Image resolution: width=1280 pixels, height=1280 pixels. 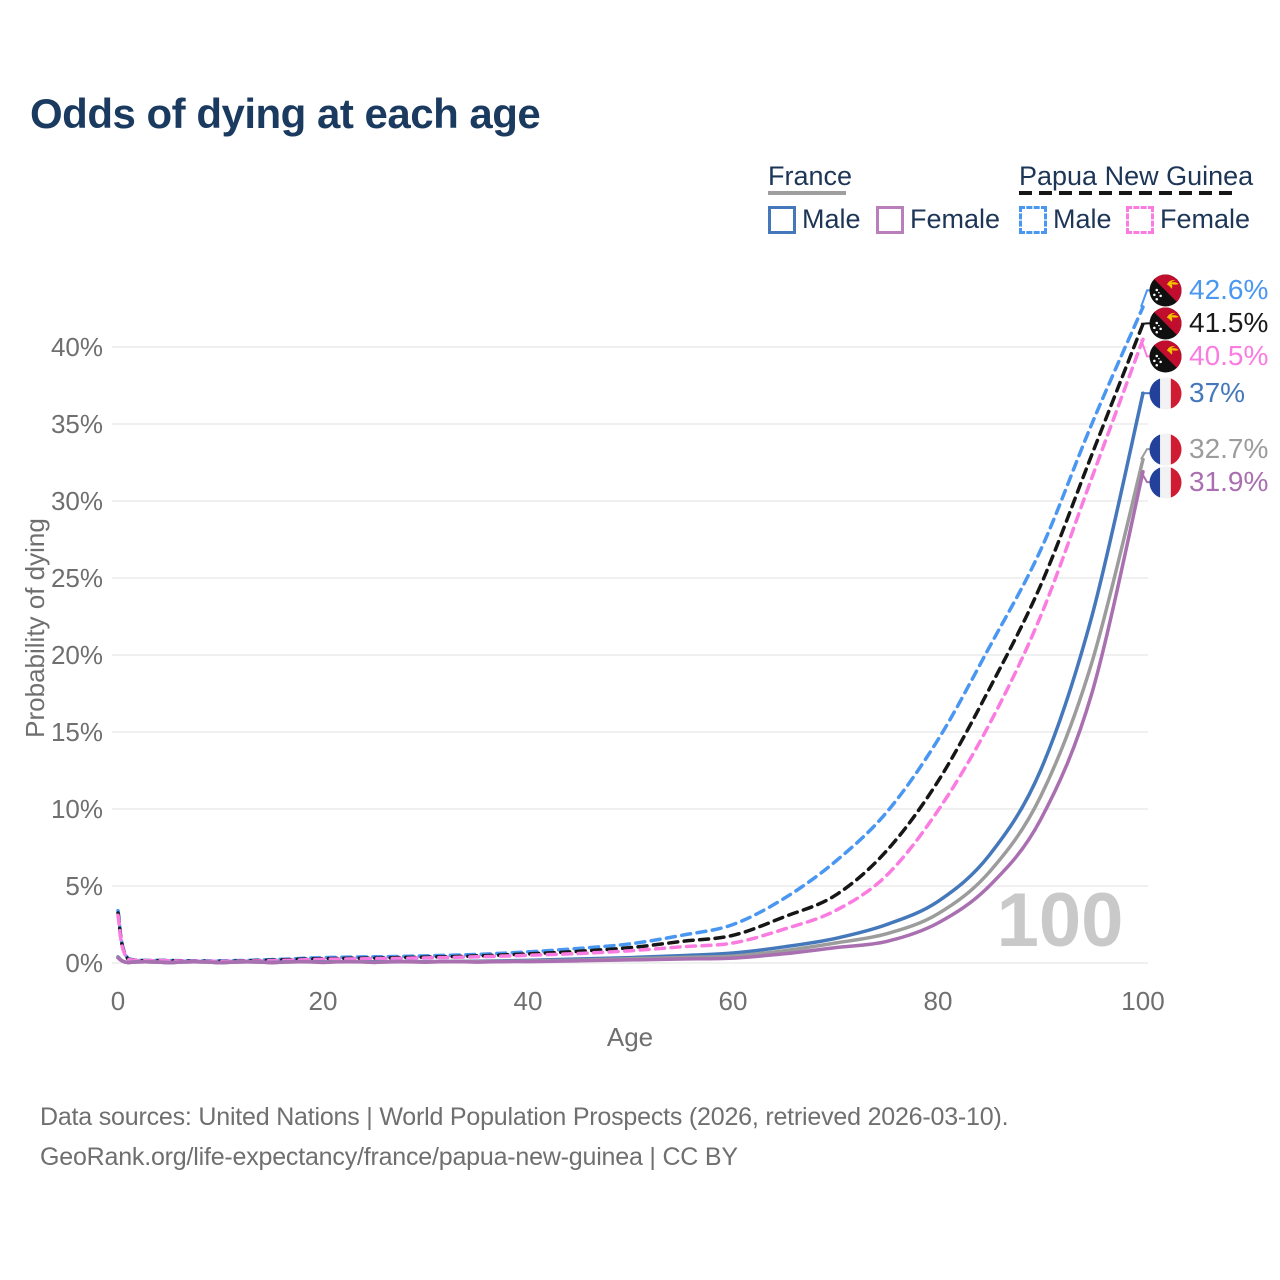 I want to click on x-tick-0: 0, so click(x=118, y=1001).